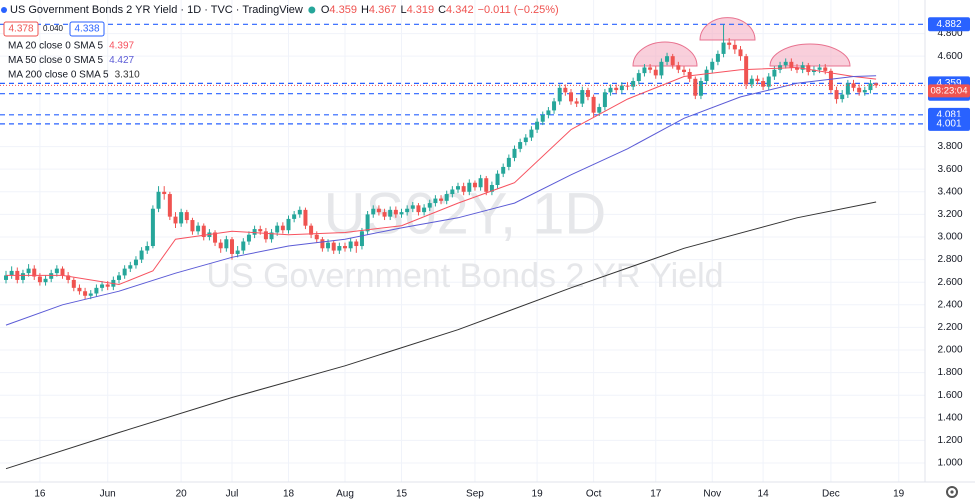  Describe the element at coordinates (58, 75) in the screenshot. I see `ma-name: MA 200 close 0 SMA 5` at that location.